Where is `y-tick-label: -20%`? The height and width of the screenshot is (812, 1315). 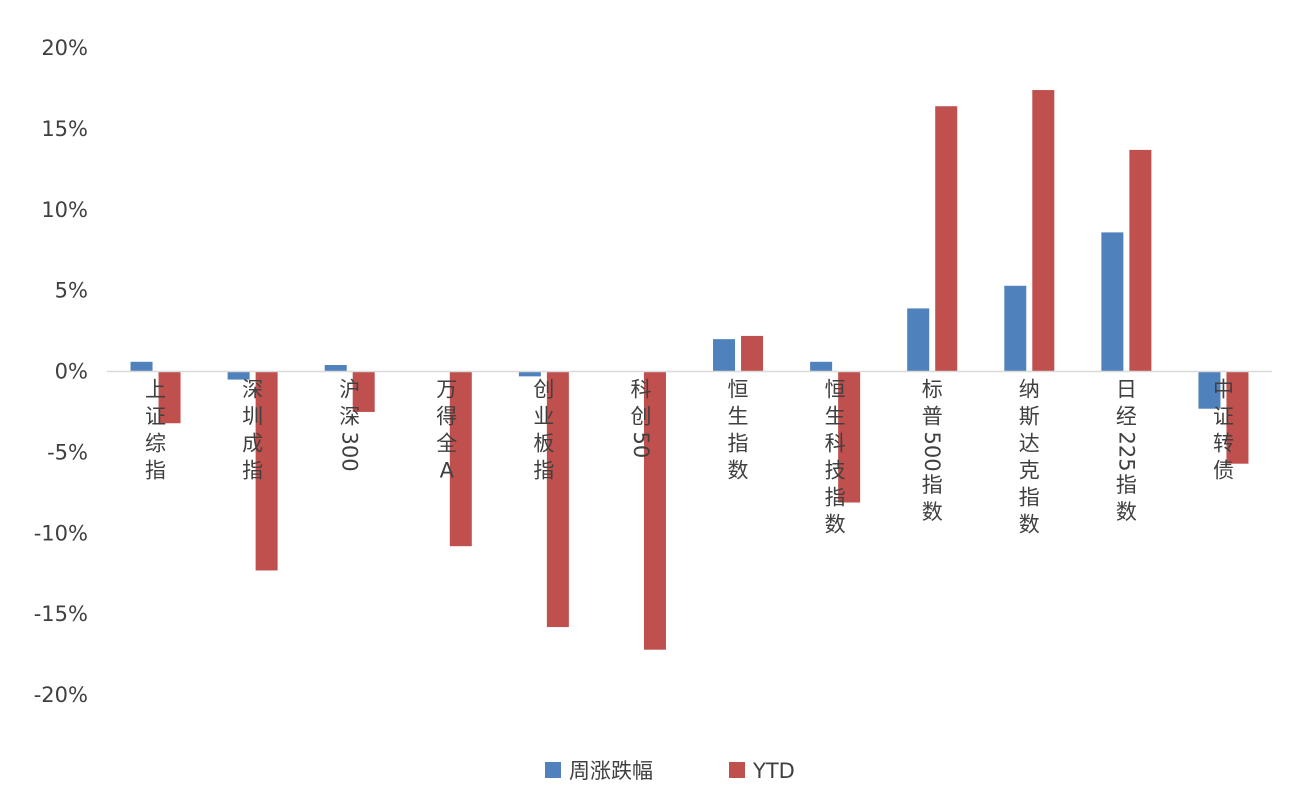 y-tick-label: -20% is located at coordinates (61, 695).